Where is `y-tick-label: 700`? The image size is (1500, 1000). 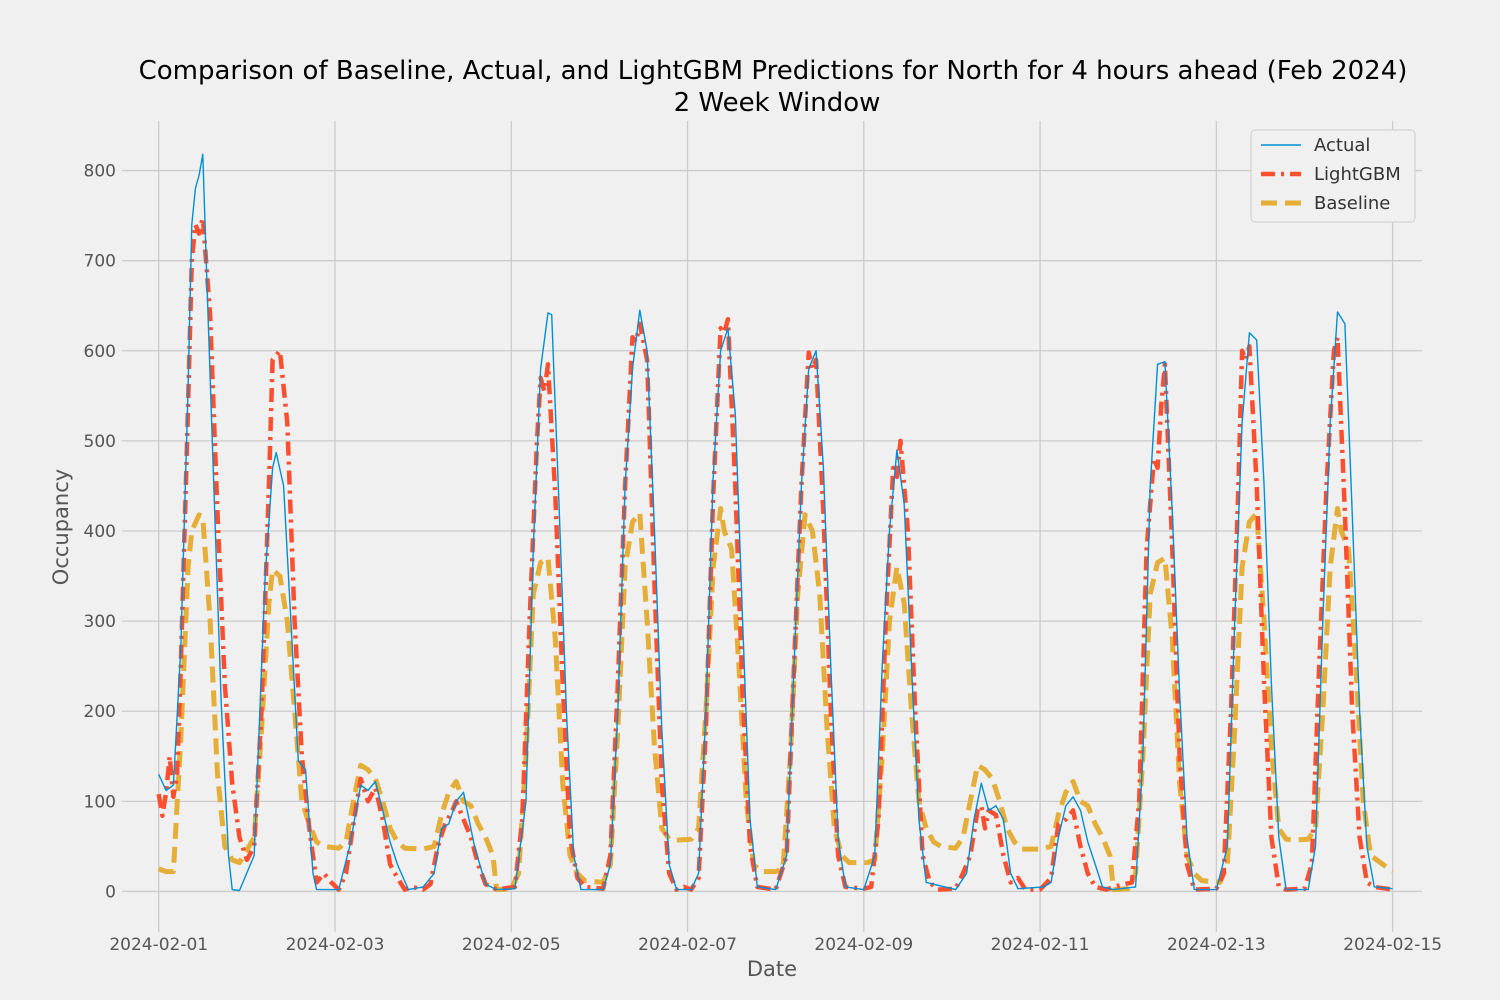
y-tick-label: 700 is located at coordinates (100, 262).